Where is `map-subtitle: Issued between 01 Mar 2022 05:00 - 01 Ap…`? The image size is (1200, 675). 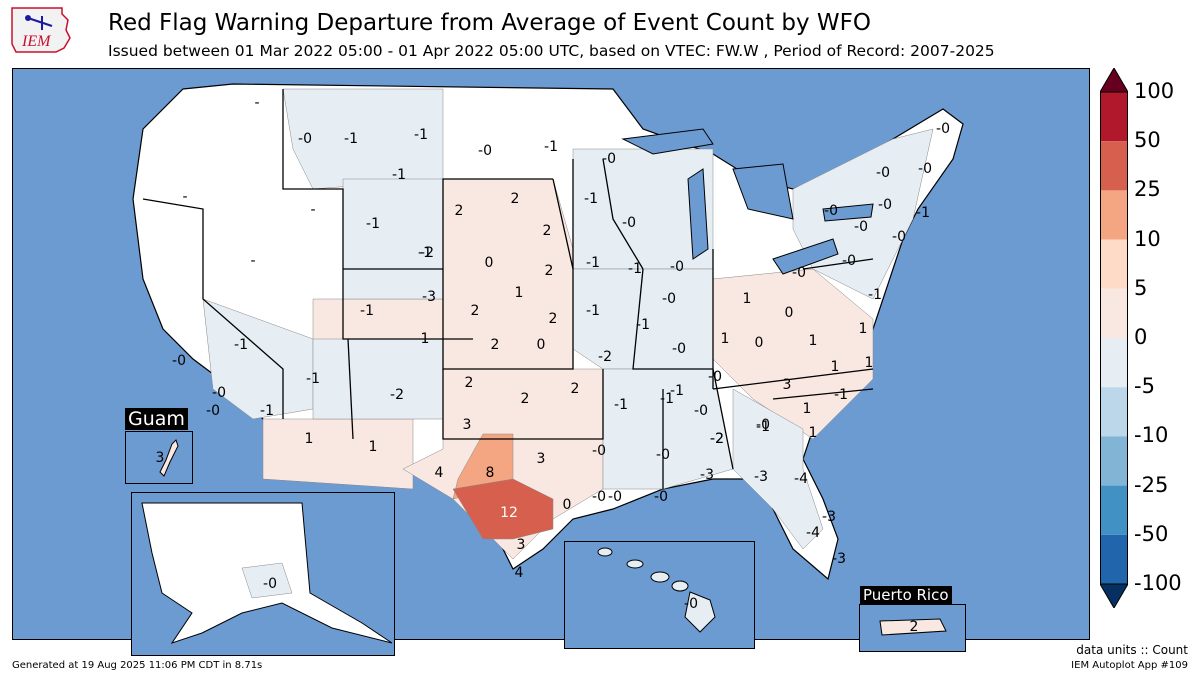
map-subtitle: Issued between 01 Mar 2022 05:00 - 01 Ap… is located at coordinates (551, 51).